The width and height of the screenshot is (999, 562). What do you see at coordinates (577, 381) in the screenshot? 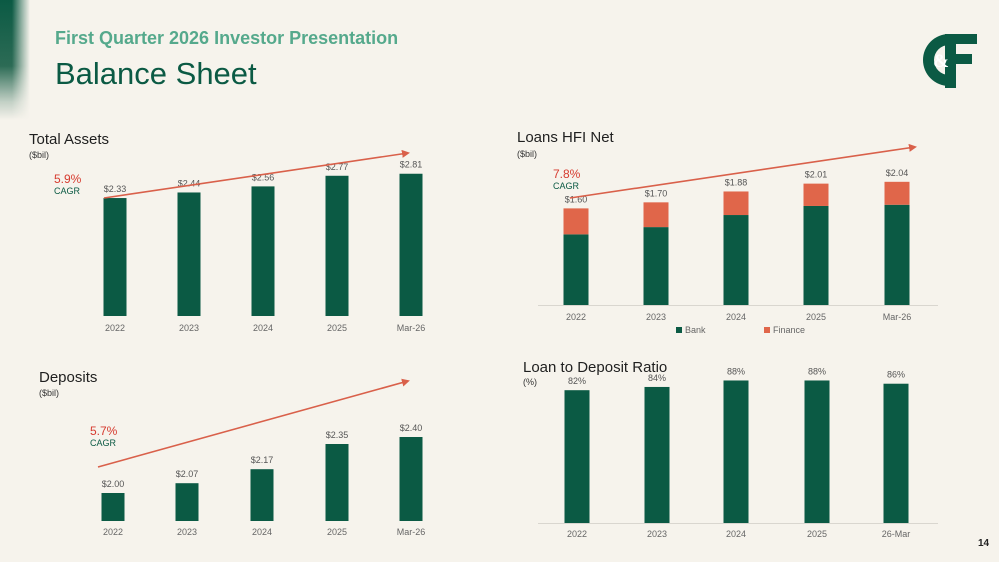
I see `ltd-data-label-0: 82%` at bounding box center [577, 381].